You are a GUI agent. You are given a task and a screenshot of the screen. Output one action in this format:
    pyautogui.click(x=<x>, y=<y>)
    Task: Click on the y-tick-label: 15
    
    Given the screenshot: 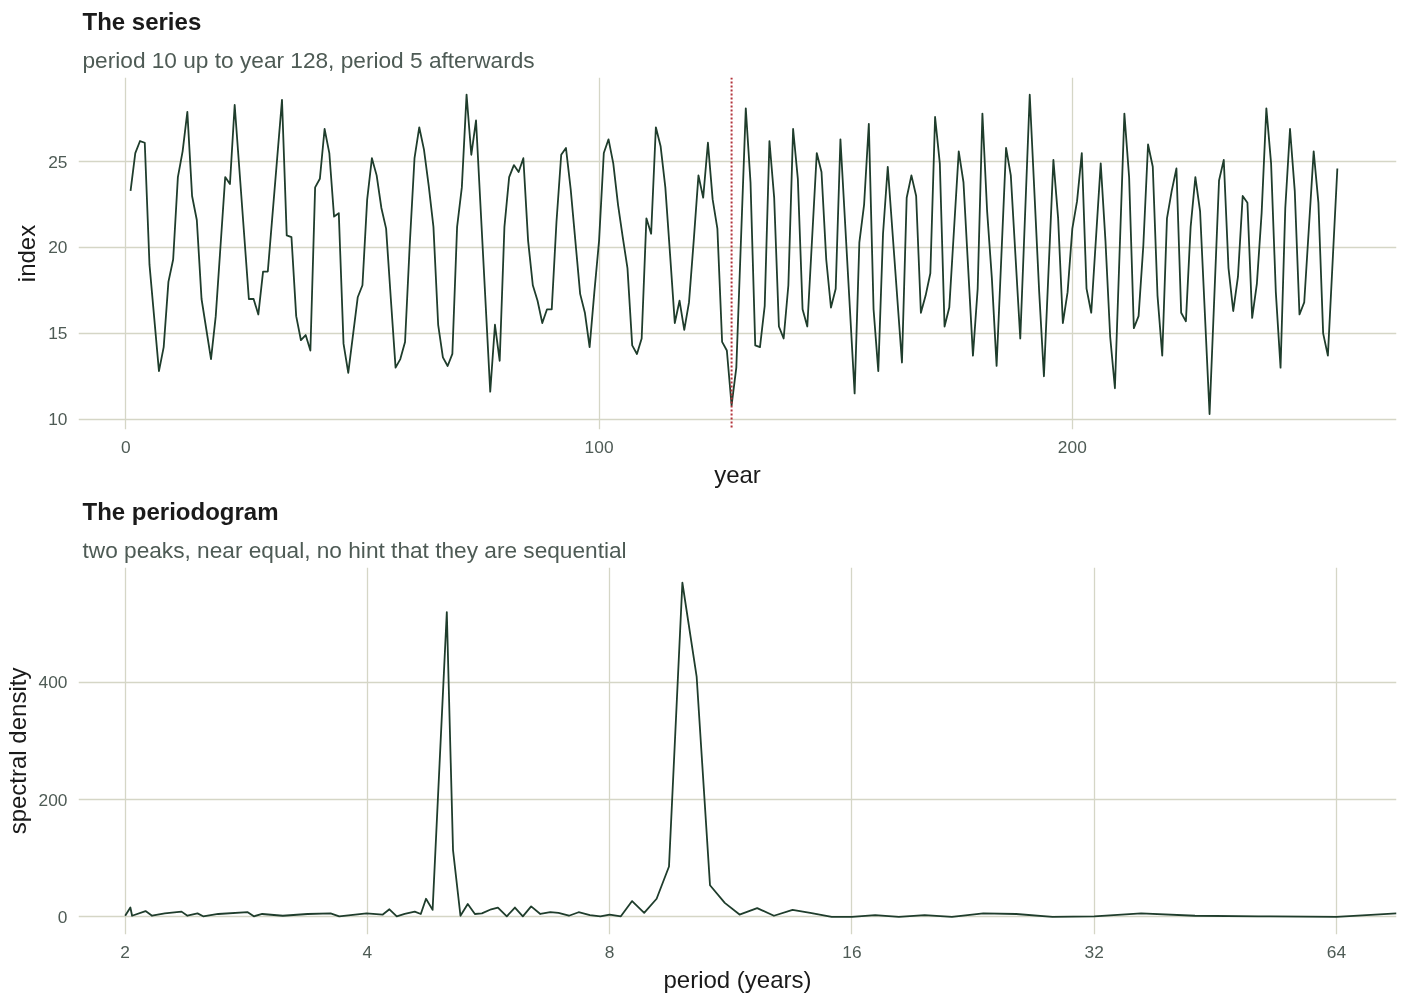 What is the action you would take?
    pyautogui.click(x=58, y=333)
    